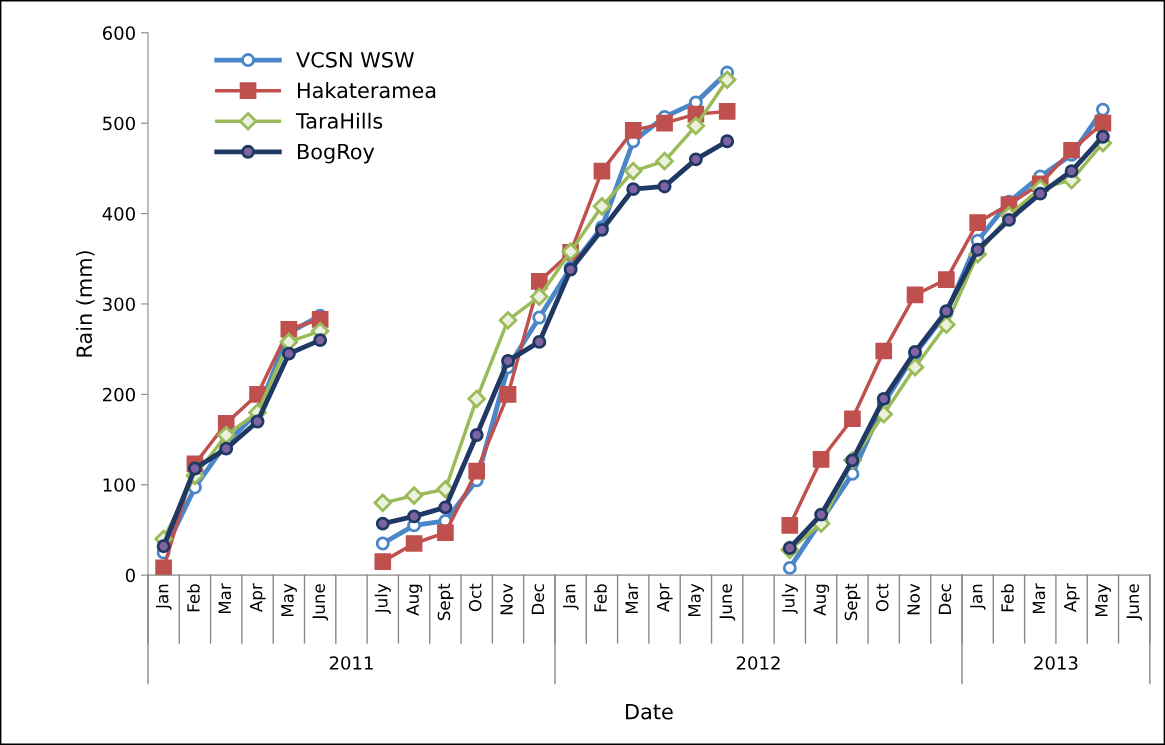  Describe the element at coordinates (85, 304) in the screenshot. I see `y-axis-title: Rain (mm)` at that location.